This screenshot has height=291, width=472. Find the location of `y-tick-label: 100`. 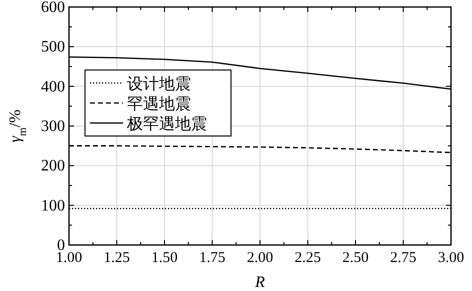

y-tick-label: 100 is located at coordinates (53, 205).